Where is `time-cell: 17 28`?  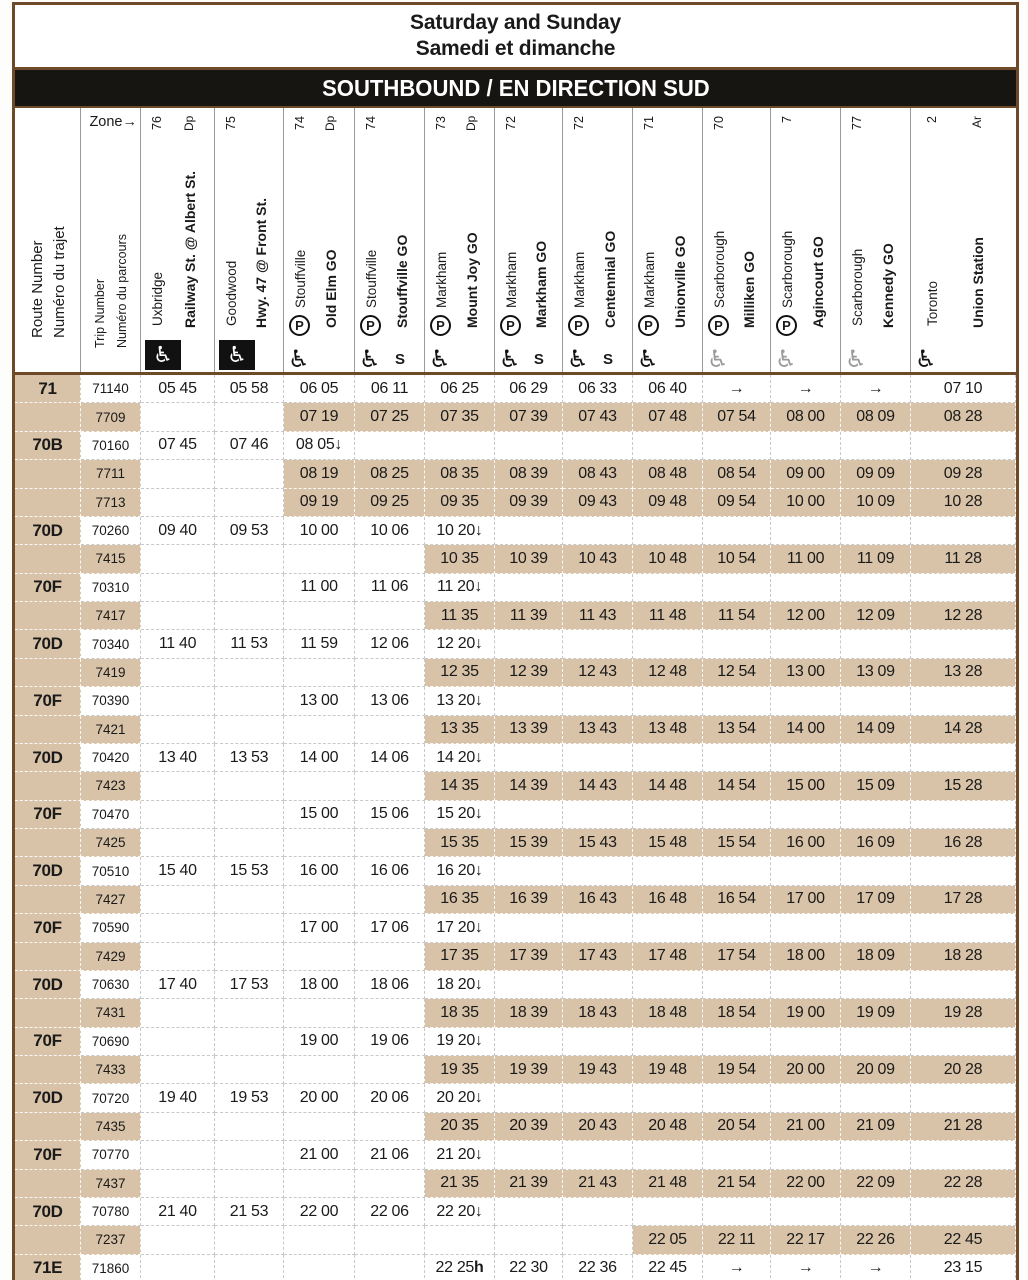
time-cell: 17 28 is located at coordinates (963, 900).